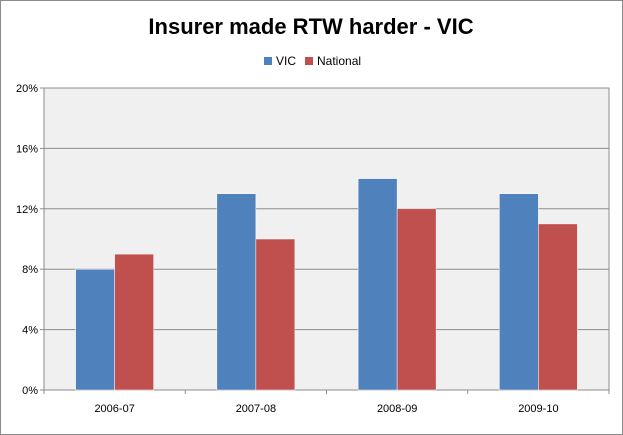 This screenshot has height=435, width=623. I want to click on y-axis: 0% 4% 8% 12% 16% 20%, so click(30, 240).